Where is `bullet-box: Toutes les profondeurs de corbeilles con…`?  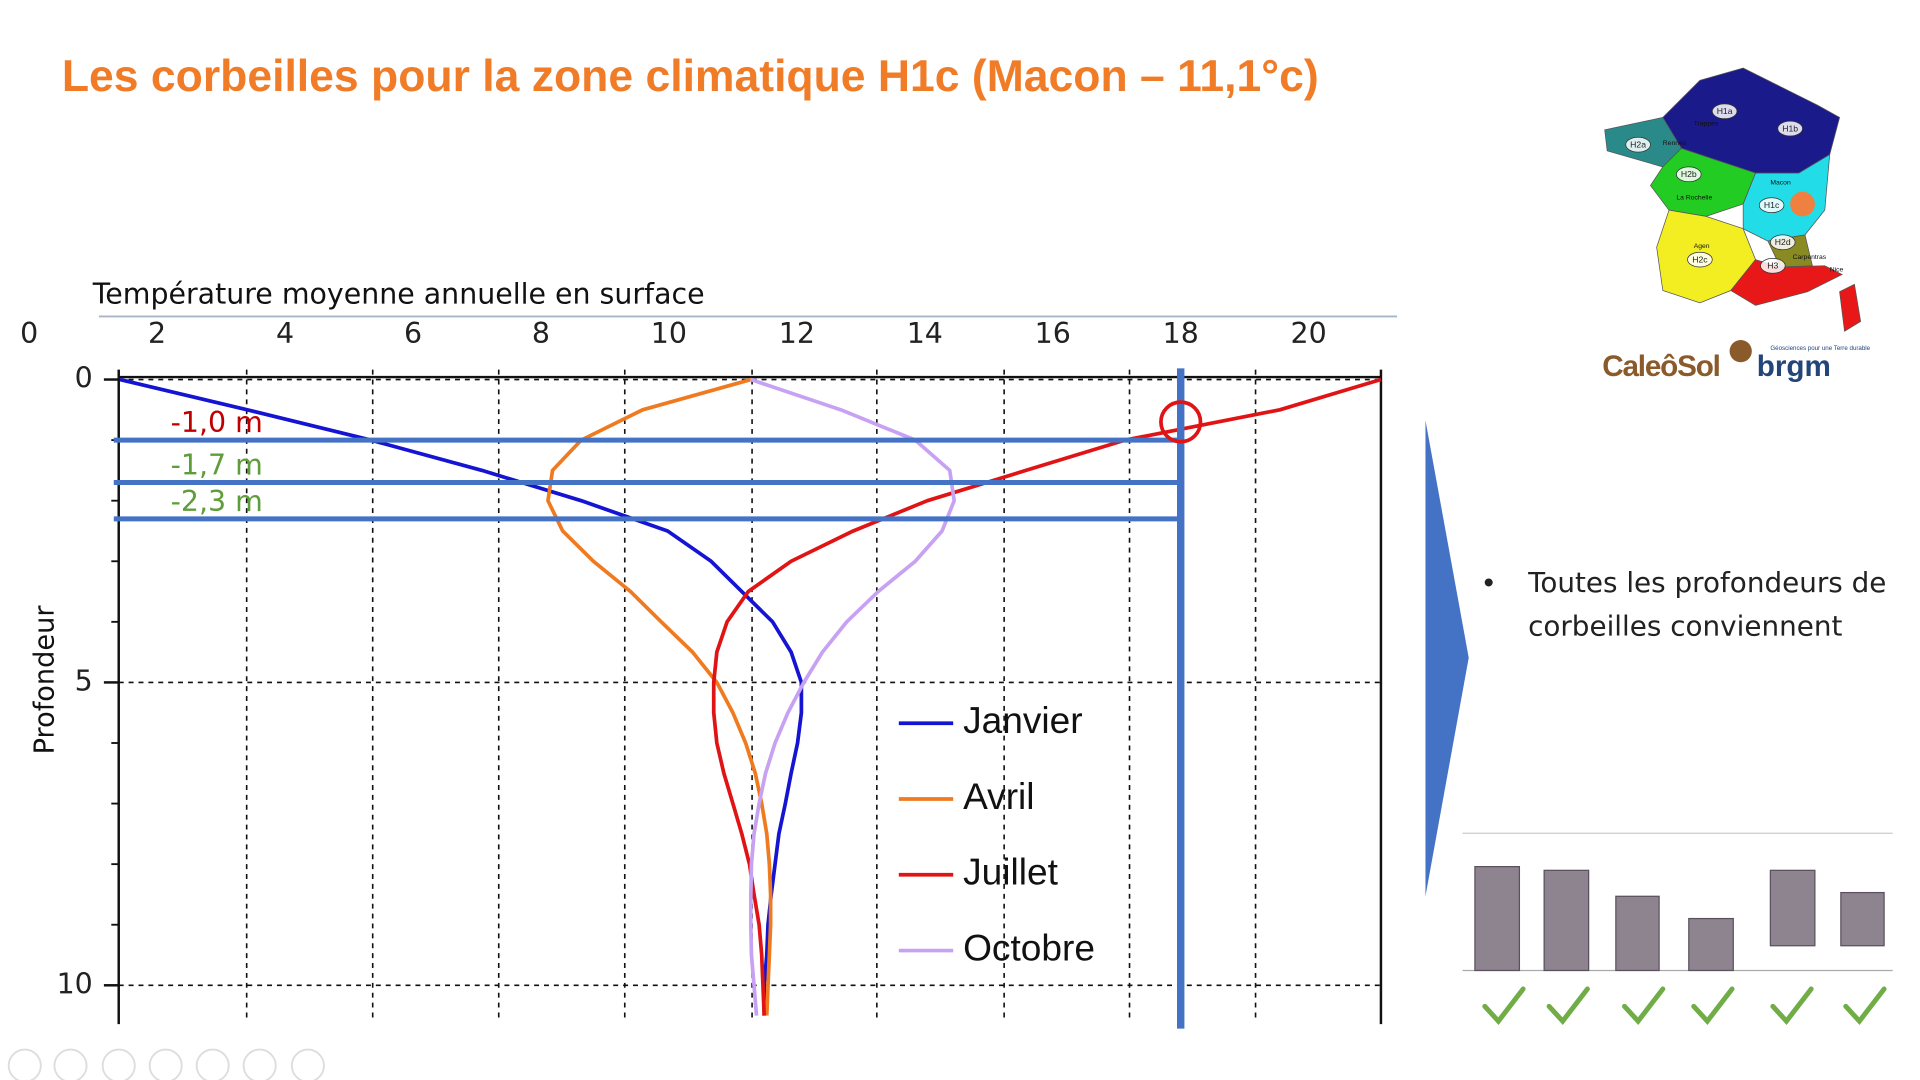 bullet-box: Toutes les profondeurs de corbeilles con… is located at coordinates (1707, 605).